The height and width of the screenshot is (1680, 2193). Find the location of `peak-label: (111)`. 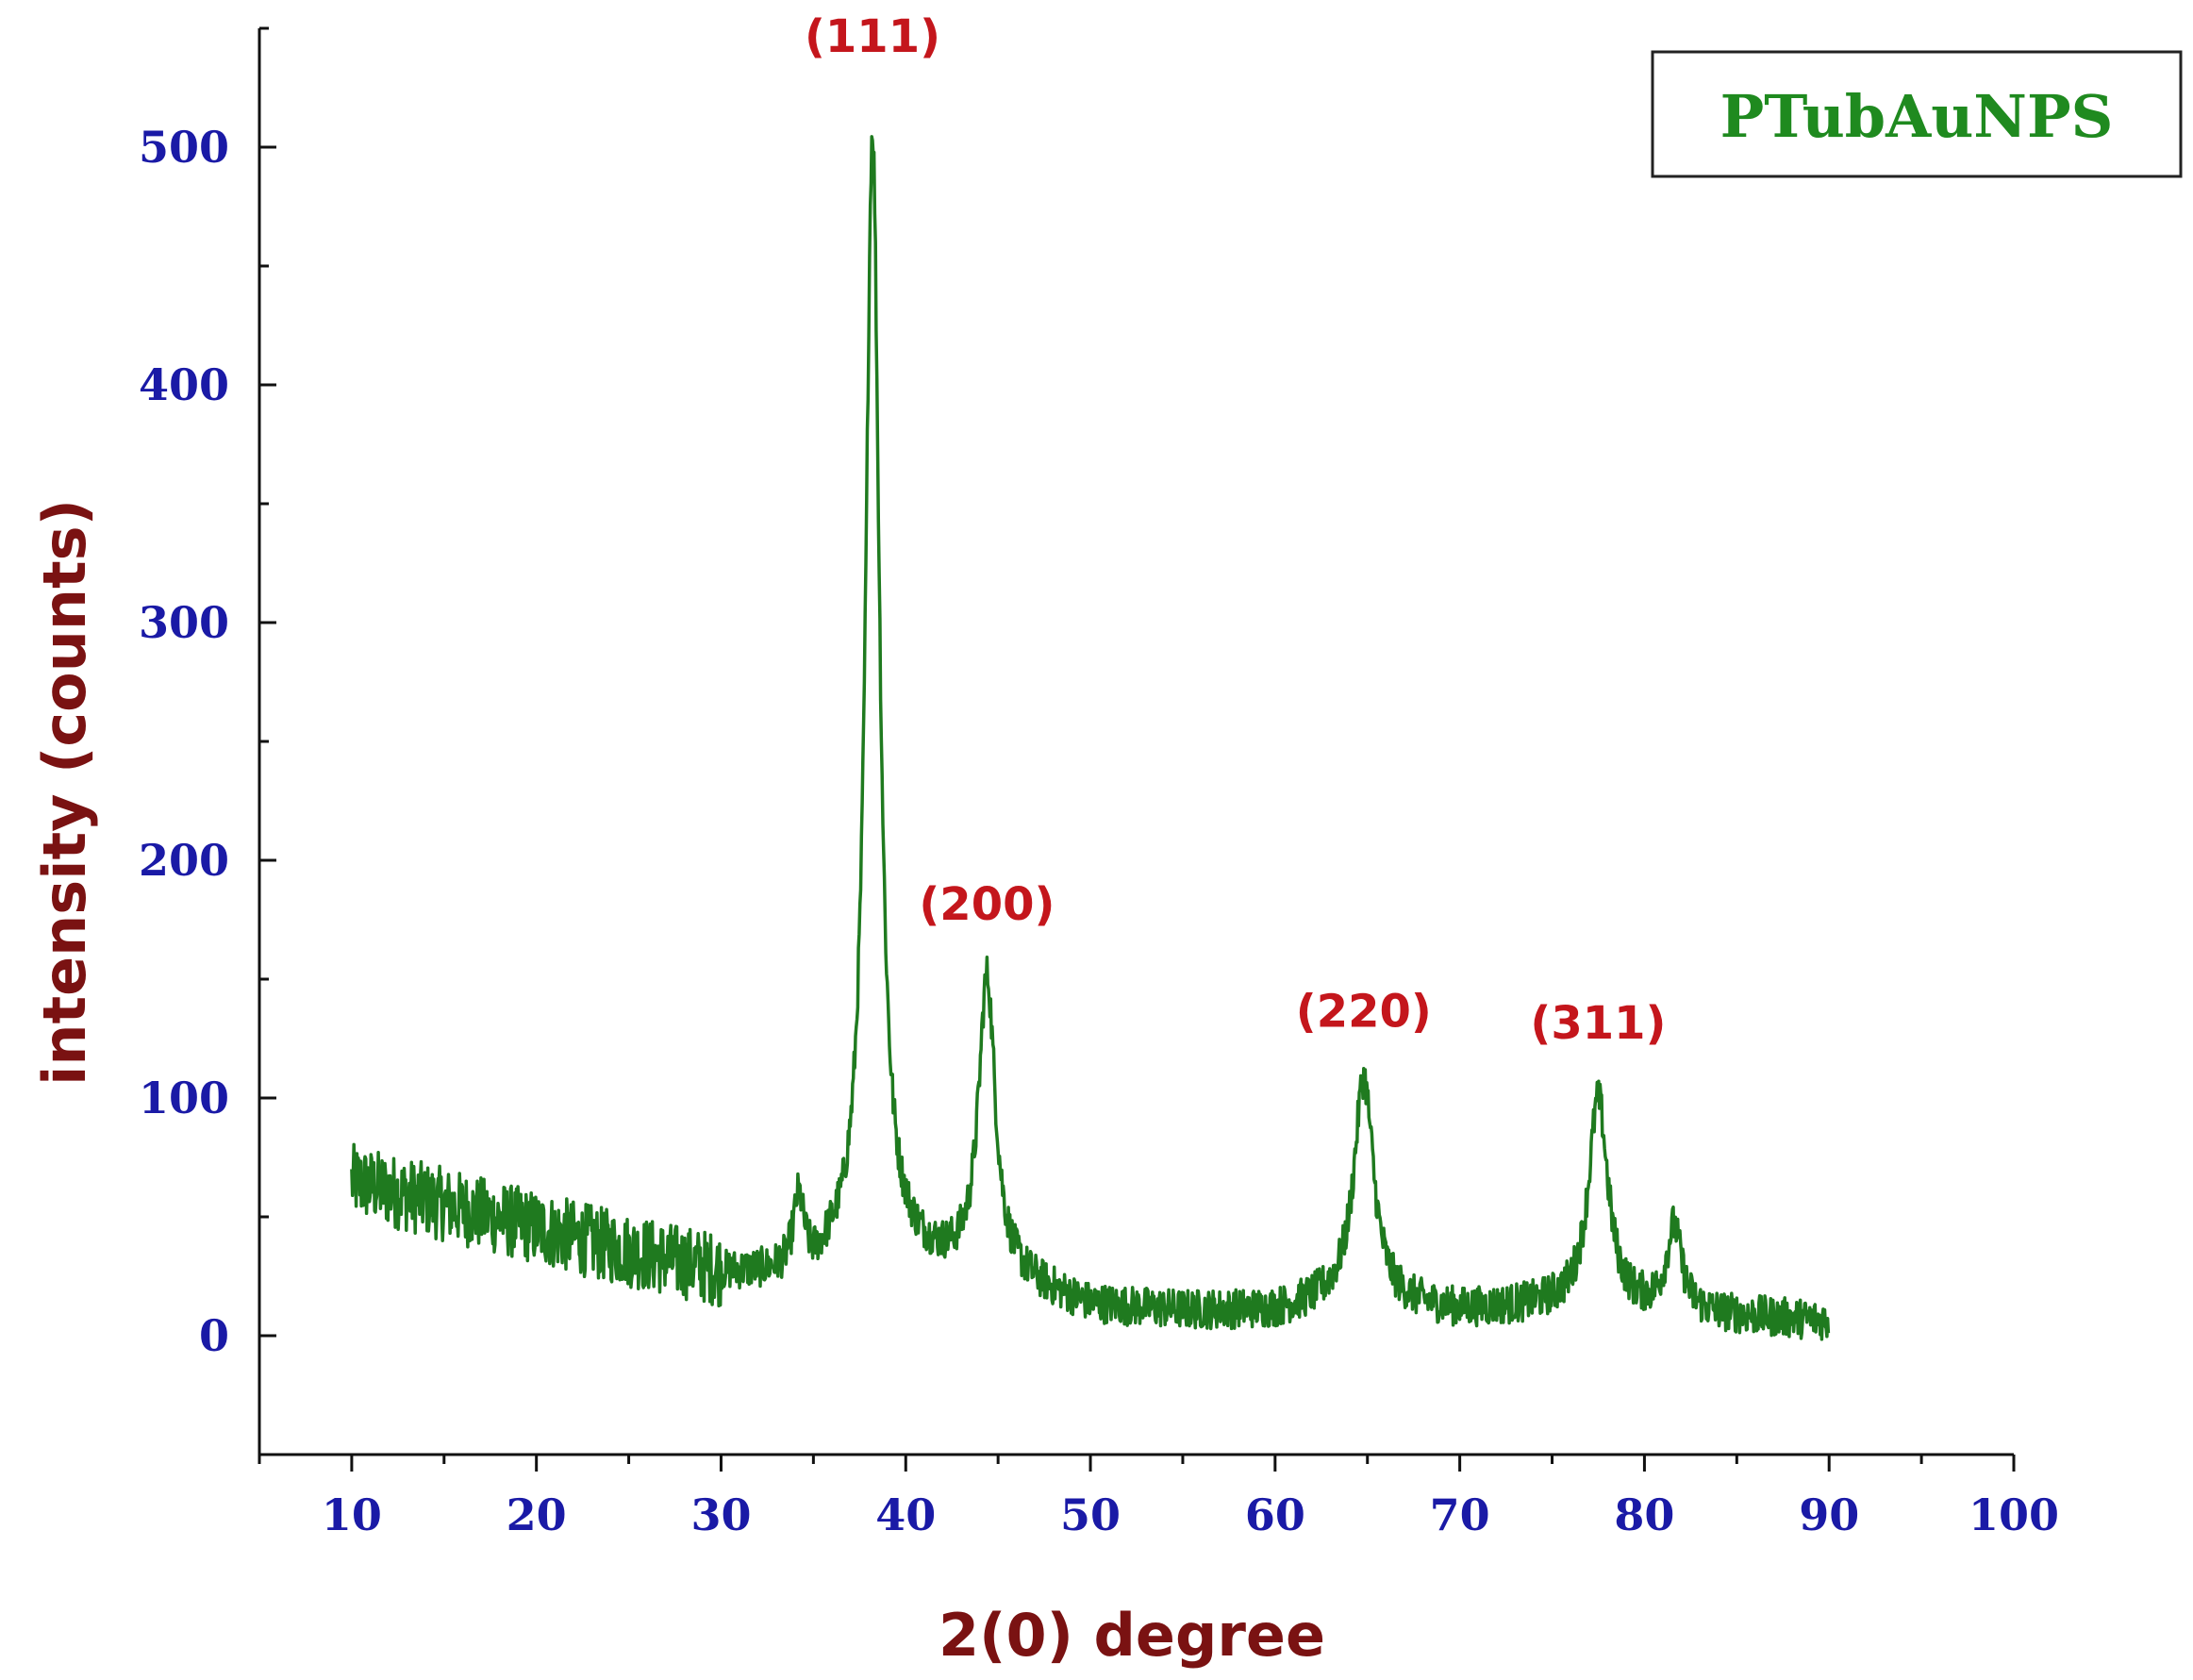

peak-label: (111) is located at coordinates (872, 36).